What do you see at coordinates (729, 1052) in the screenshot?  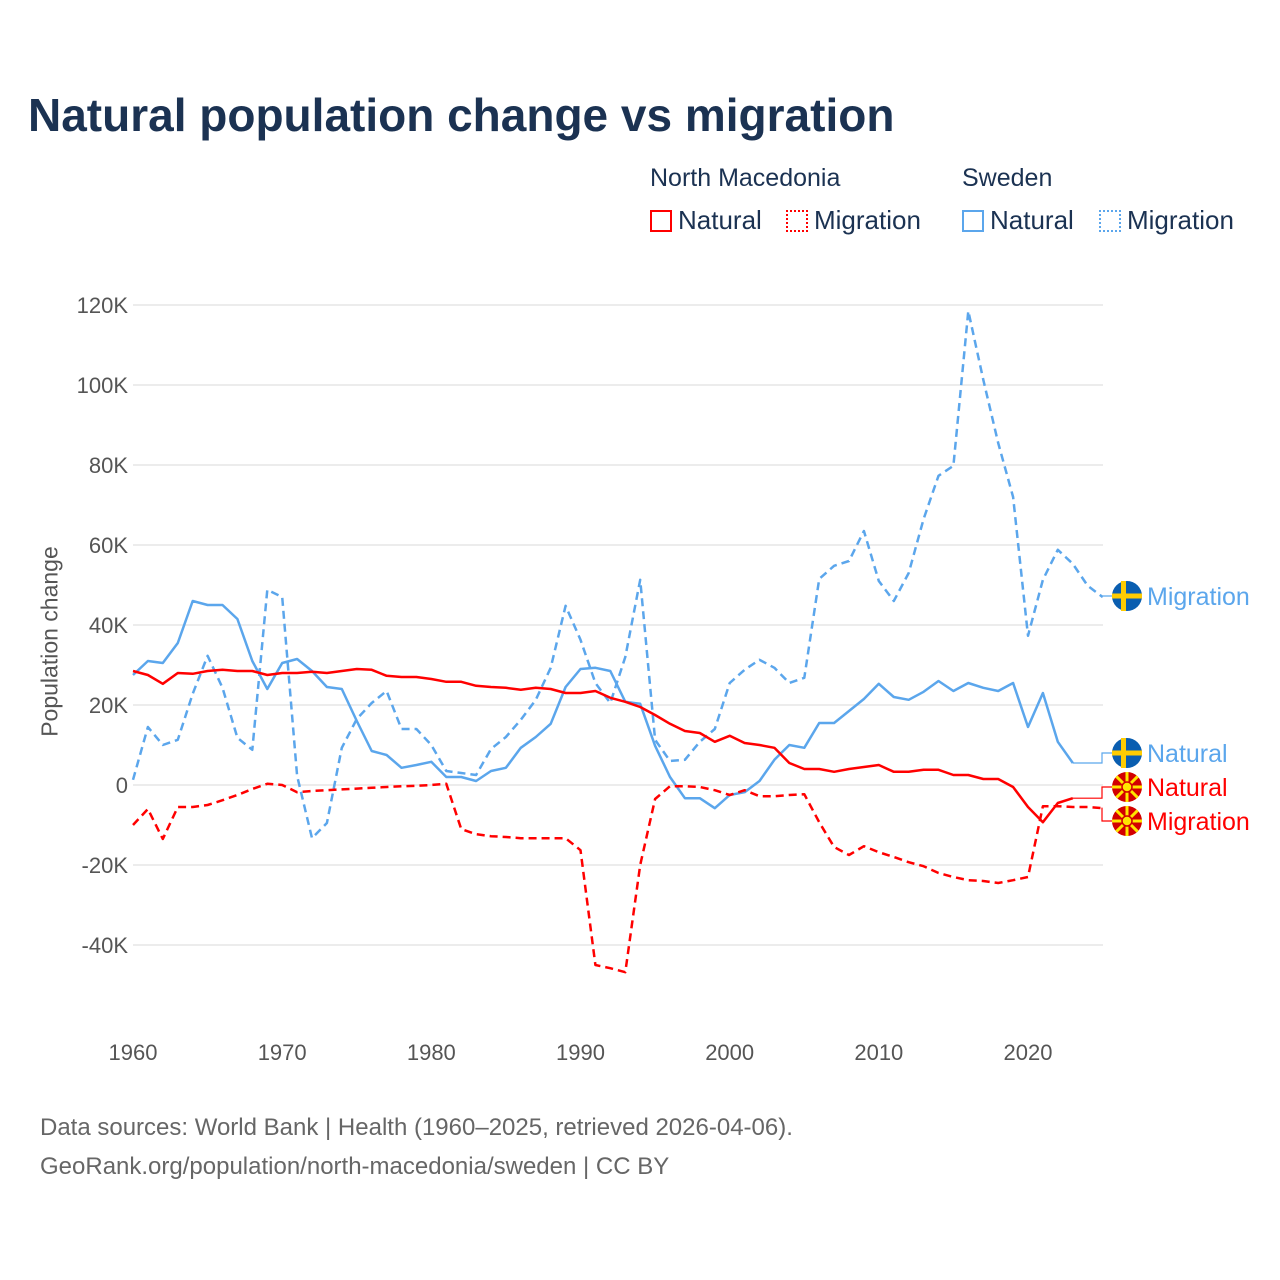 I see `x-tick-label: 2000` at bounding box center [729, 1052].